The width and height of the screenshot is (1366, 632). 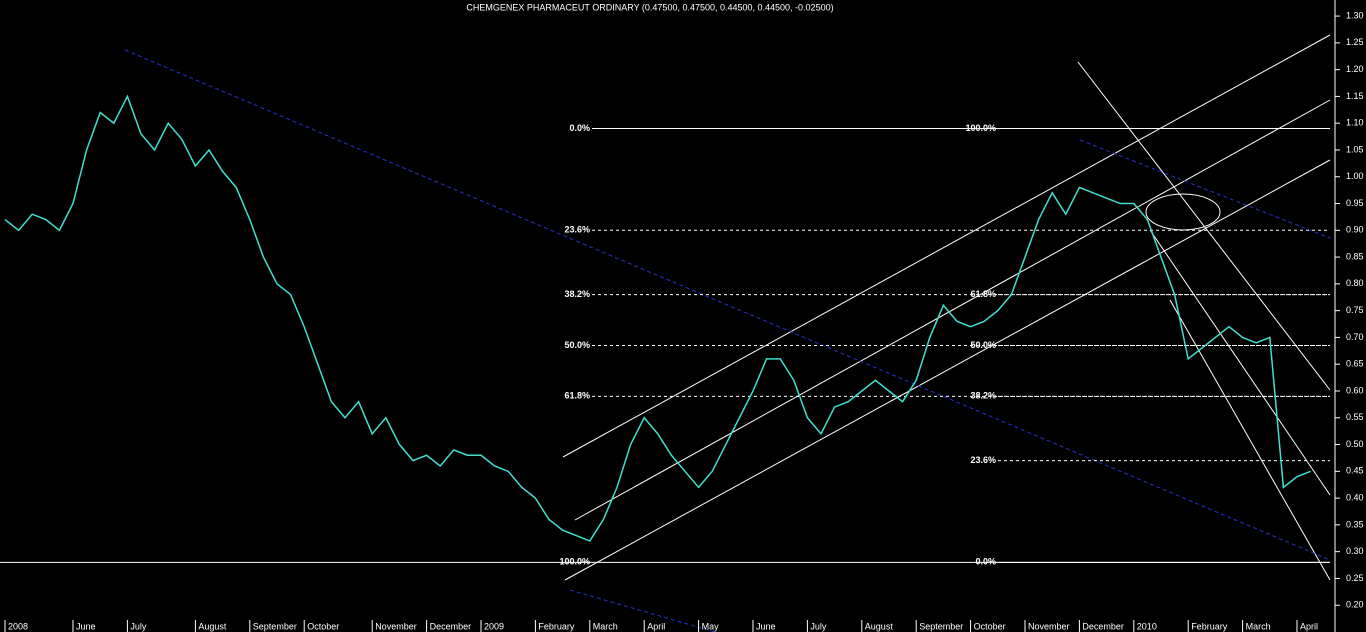 What do you see at coordinates (1355, 149) in the screenshot?
I see `y-tick-label: 1.05` at bounding box center [1355, 149].